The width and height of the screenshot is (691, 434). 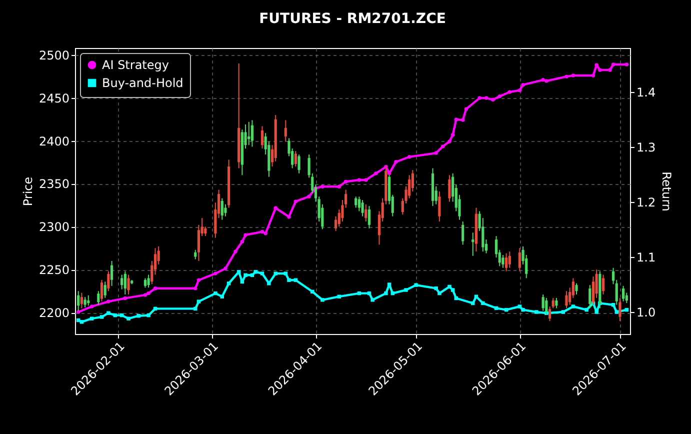 What do you see at coordinates (135, 65) in the screenshot?
I see `legend-label: AI Strategy` at bounding box center [135, 65].